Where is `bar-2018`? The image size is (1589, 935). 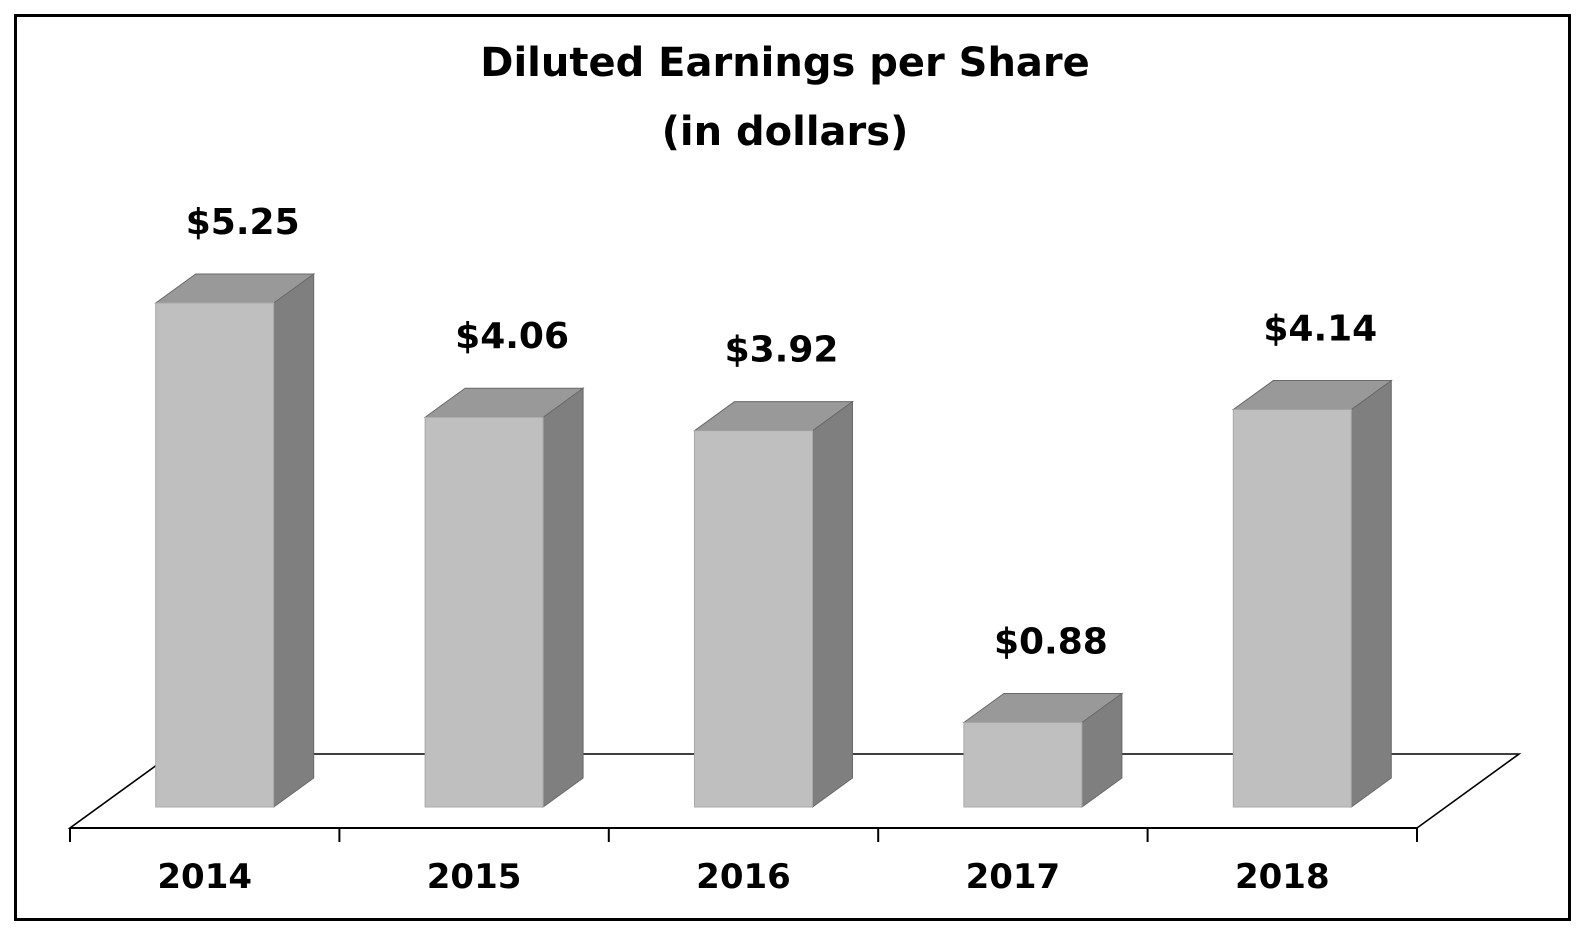
bar-2018 is located at coordinates (1312, 593).